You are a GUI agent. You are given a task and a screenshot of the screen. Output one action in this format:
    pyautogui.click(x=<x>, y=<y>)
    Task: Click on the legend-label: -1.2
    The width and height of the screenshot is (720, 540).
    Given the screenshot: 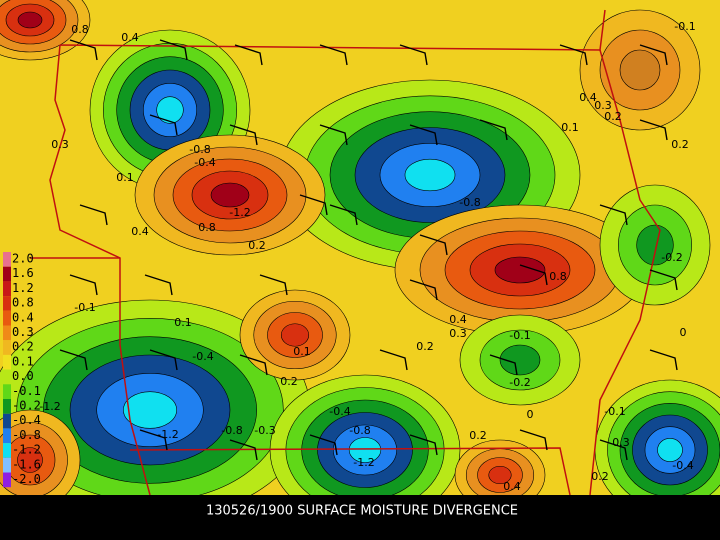 What is the action you would take?
    pyautogui.click(x=26, y=450)
    